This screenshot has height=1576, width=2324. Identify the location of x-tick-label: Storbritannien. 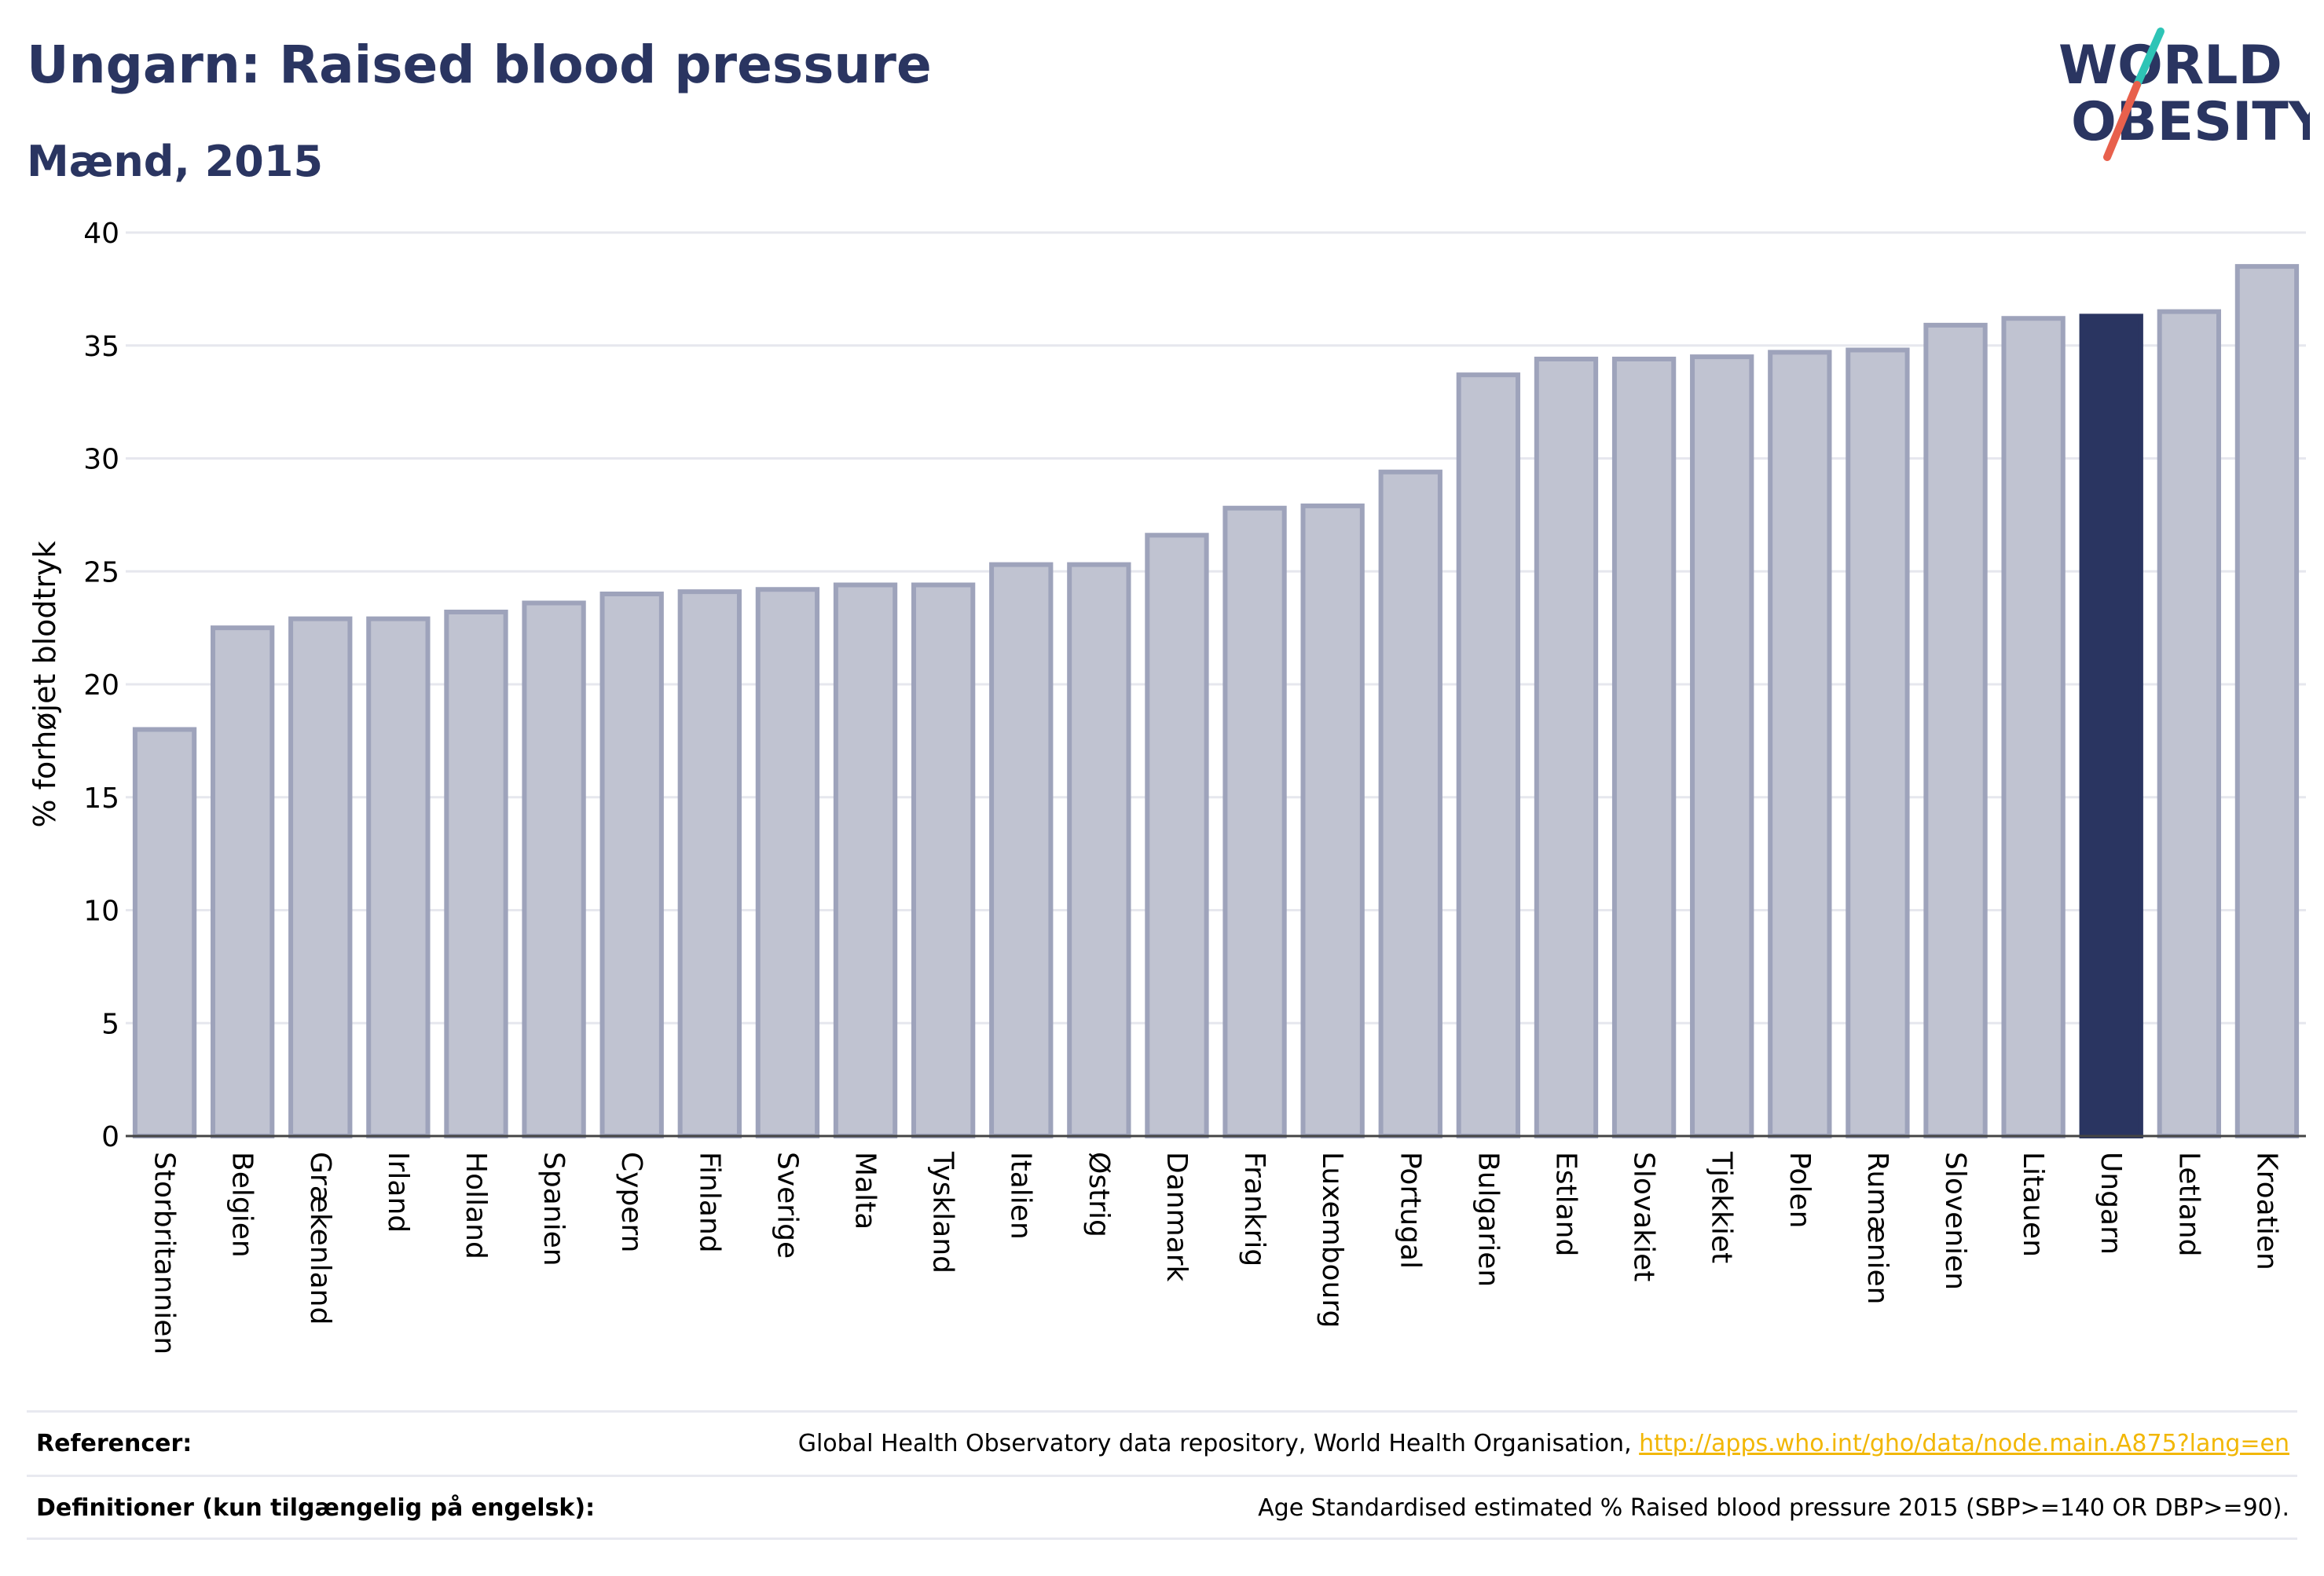
(164, 1253).